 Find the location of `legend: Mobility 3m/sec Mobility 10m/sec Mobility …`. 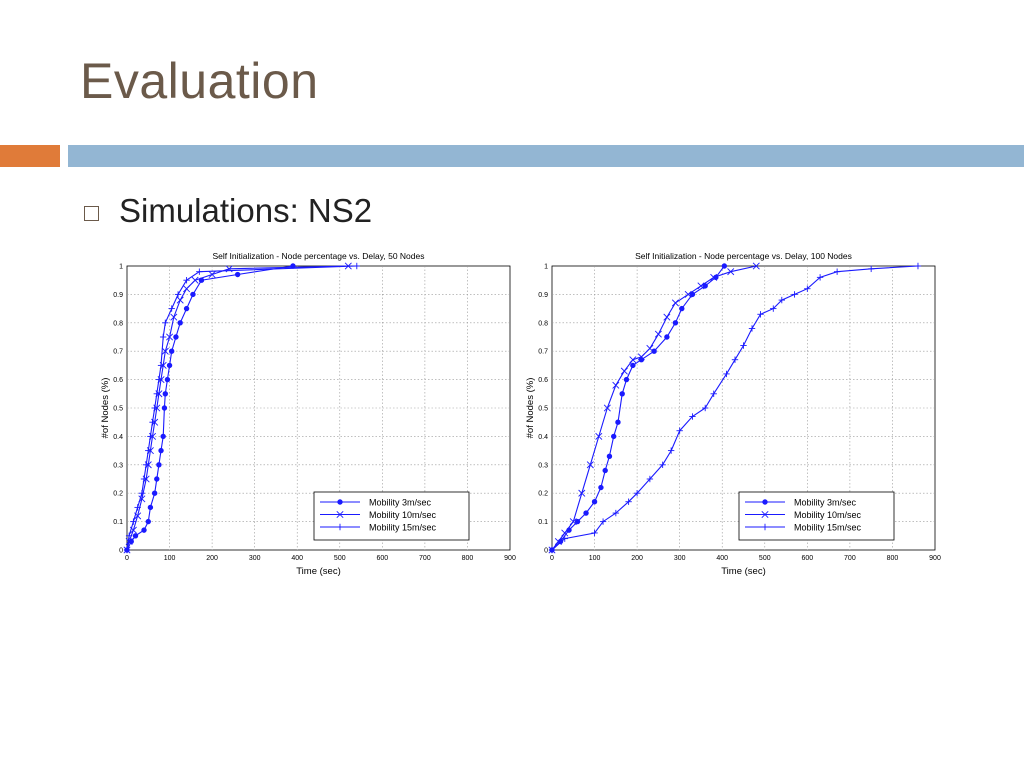

legend: Mobility 3m/sec Mobility 10m/sec Mobility … is located at coordinates (816, 516).